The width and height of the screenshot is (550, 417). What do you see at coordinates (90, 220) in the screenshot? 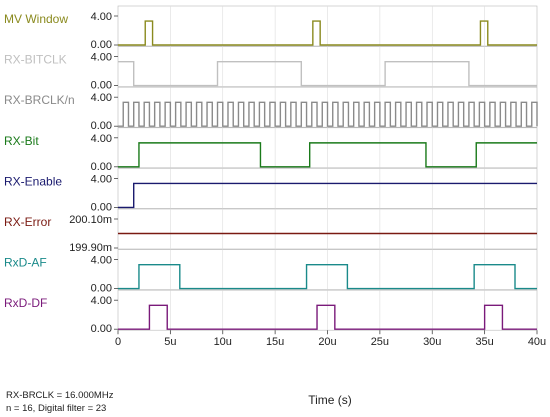
I see `y-tick-label: 200.10m` at bounding box center [90, 220].